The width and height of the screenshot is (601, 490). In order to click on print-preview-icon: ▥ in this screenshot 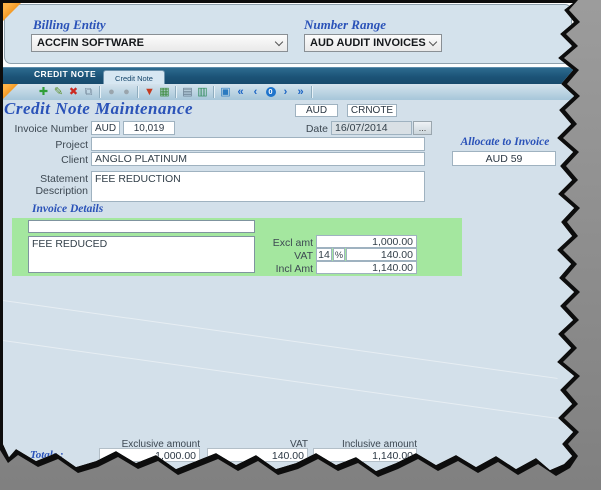, I will do `click(202, 92)`.